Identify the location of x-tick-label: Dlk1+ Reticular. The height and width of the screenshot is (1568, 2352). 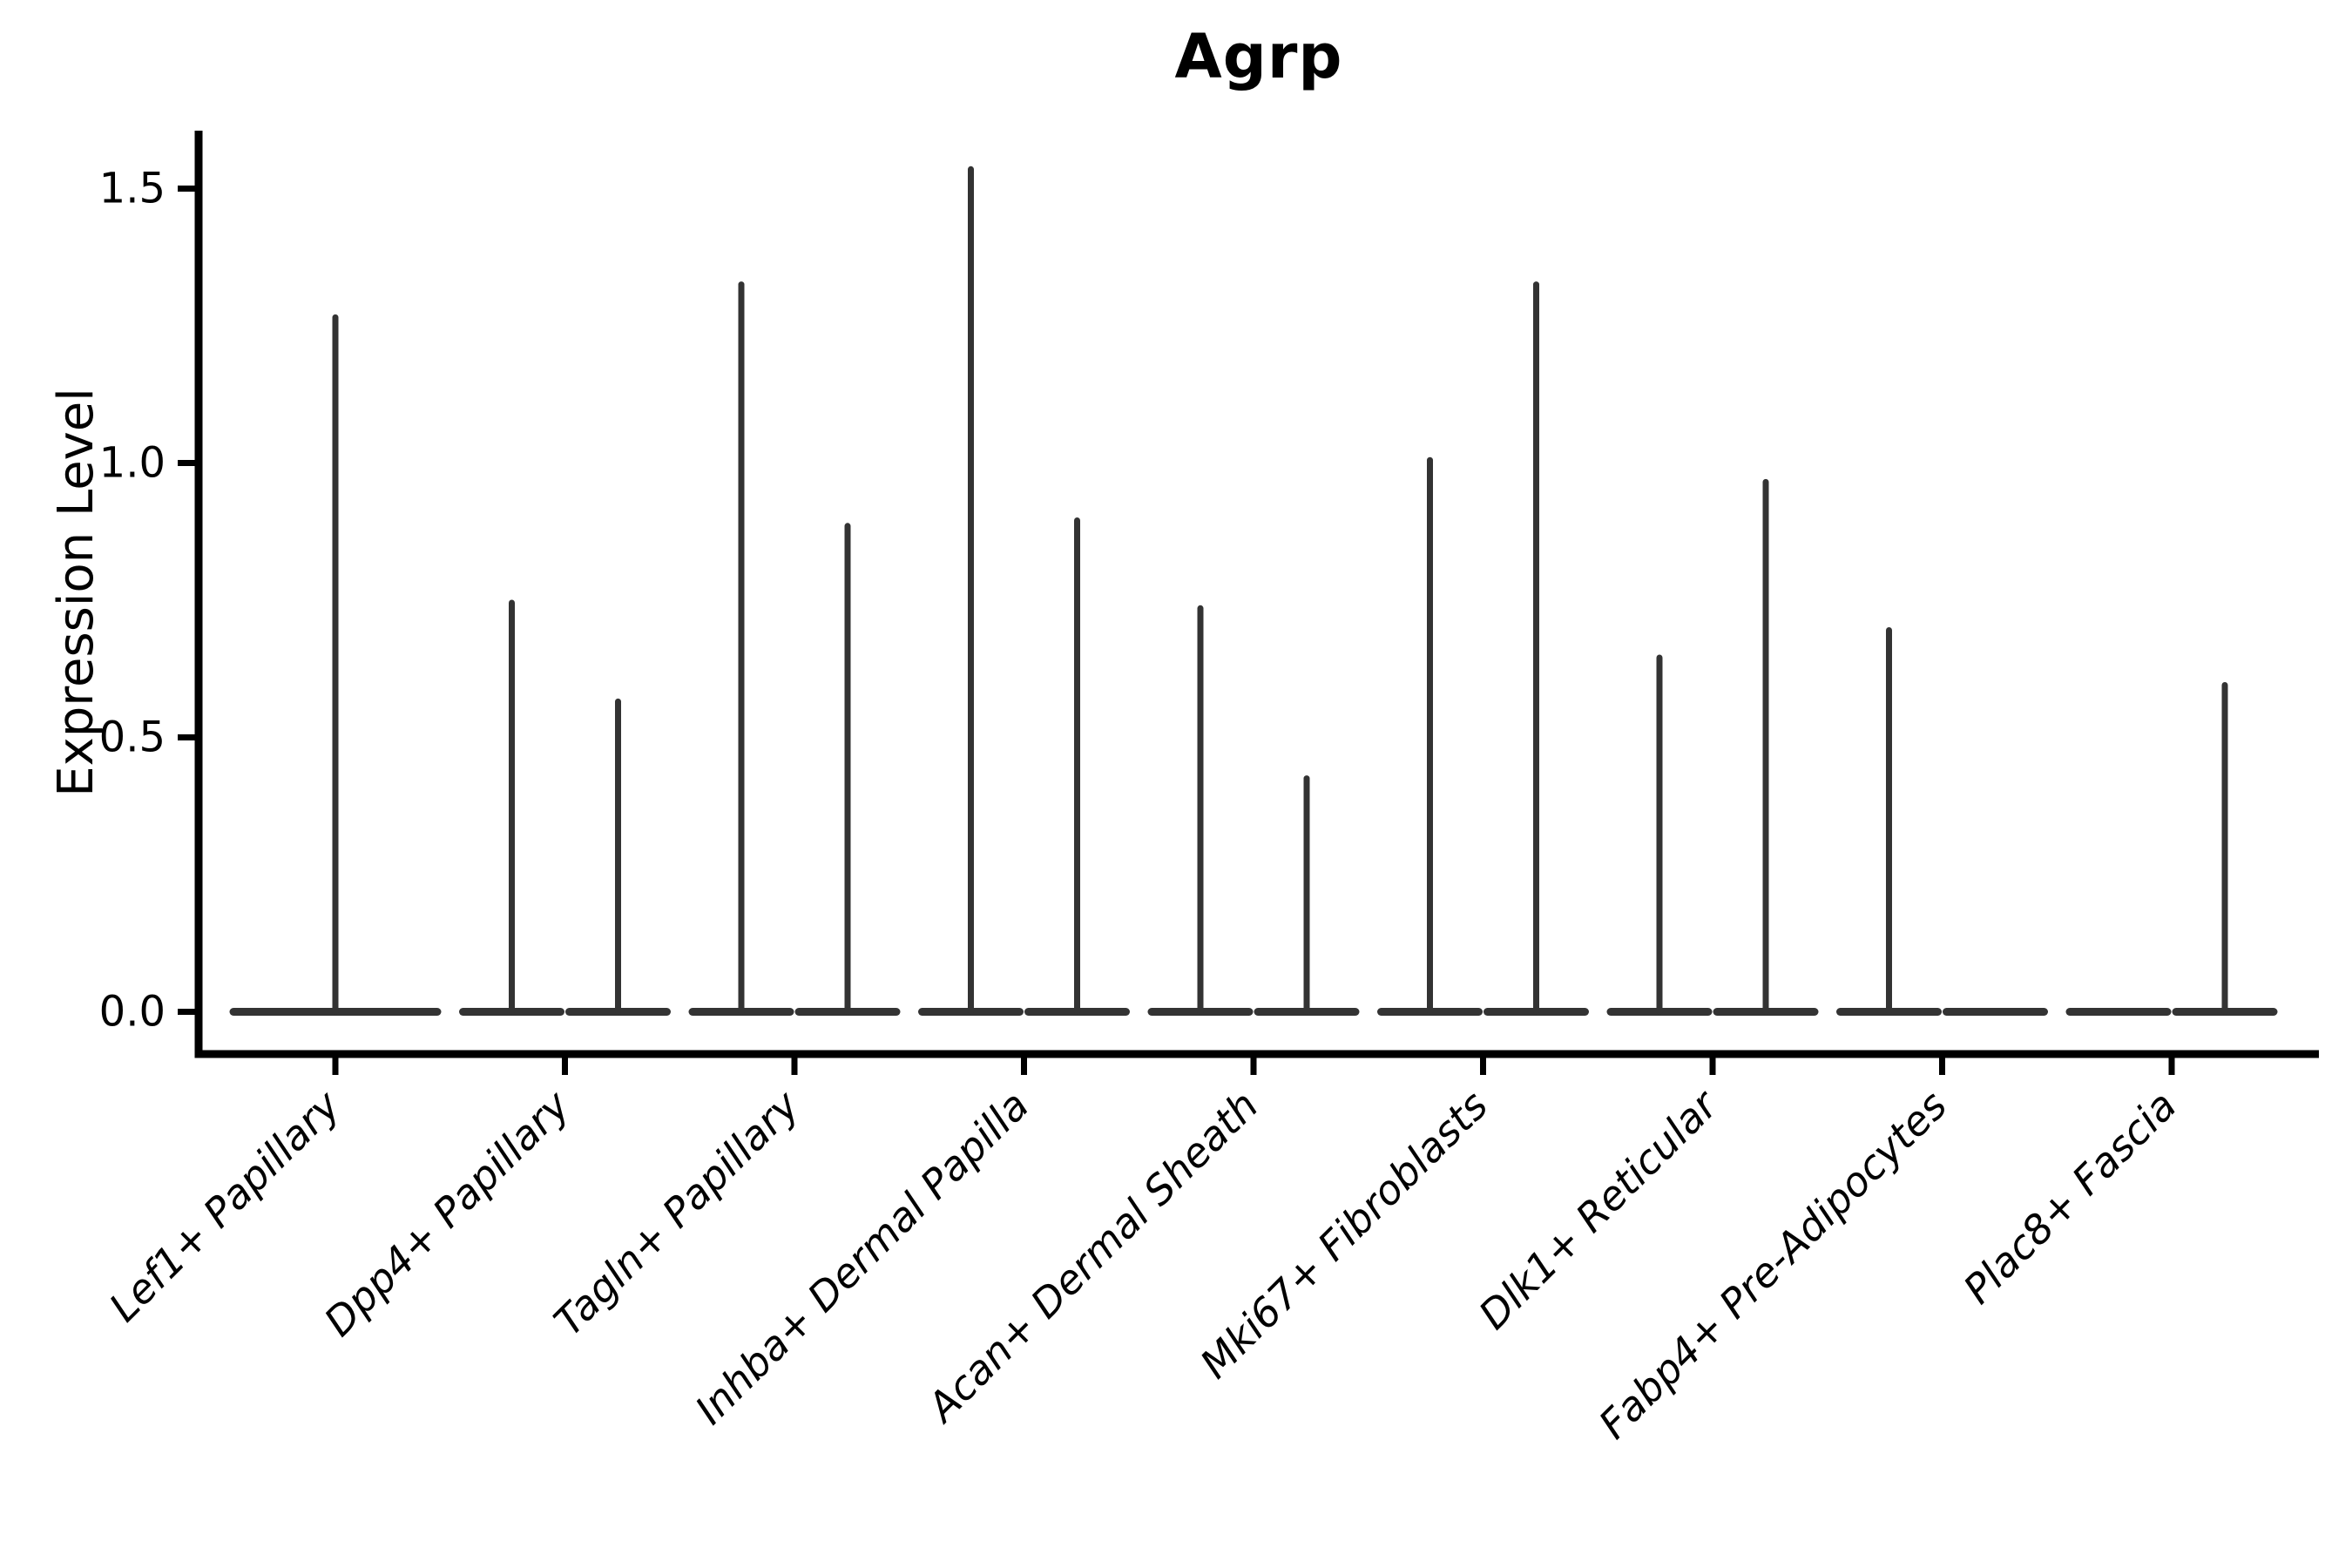
(1599, 1208).